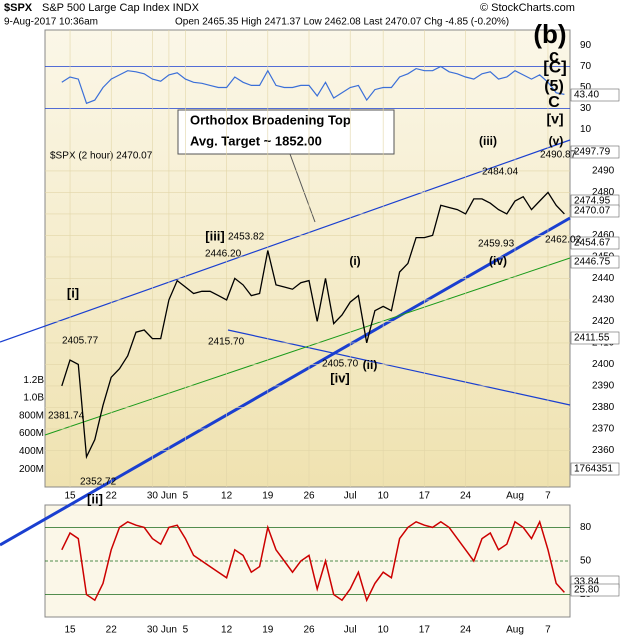  What do you see at coordinates (340, 377) in the screenshot?
I see `wave-label: [iv]` at bounding box center [340, 377].